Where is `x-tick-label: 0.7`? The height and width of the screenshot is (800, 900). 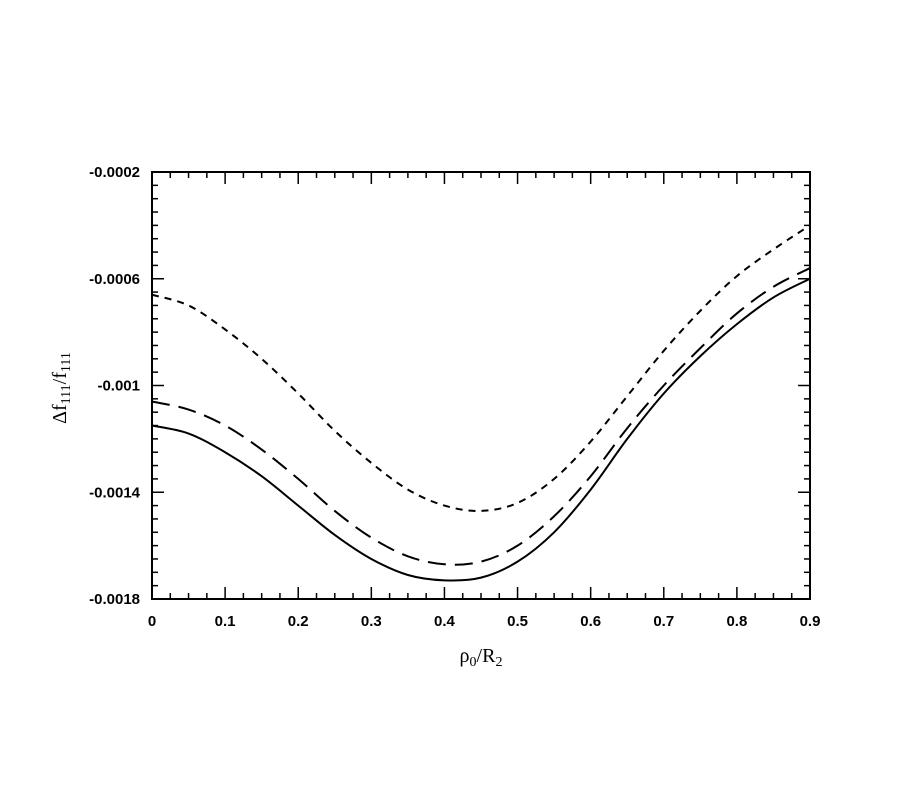 x-tick-label: 0.7 is located at coordinates (663, 621).